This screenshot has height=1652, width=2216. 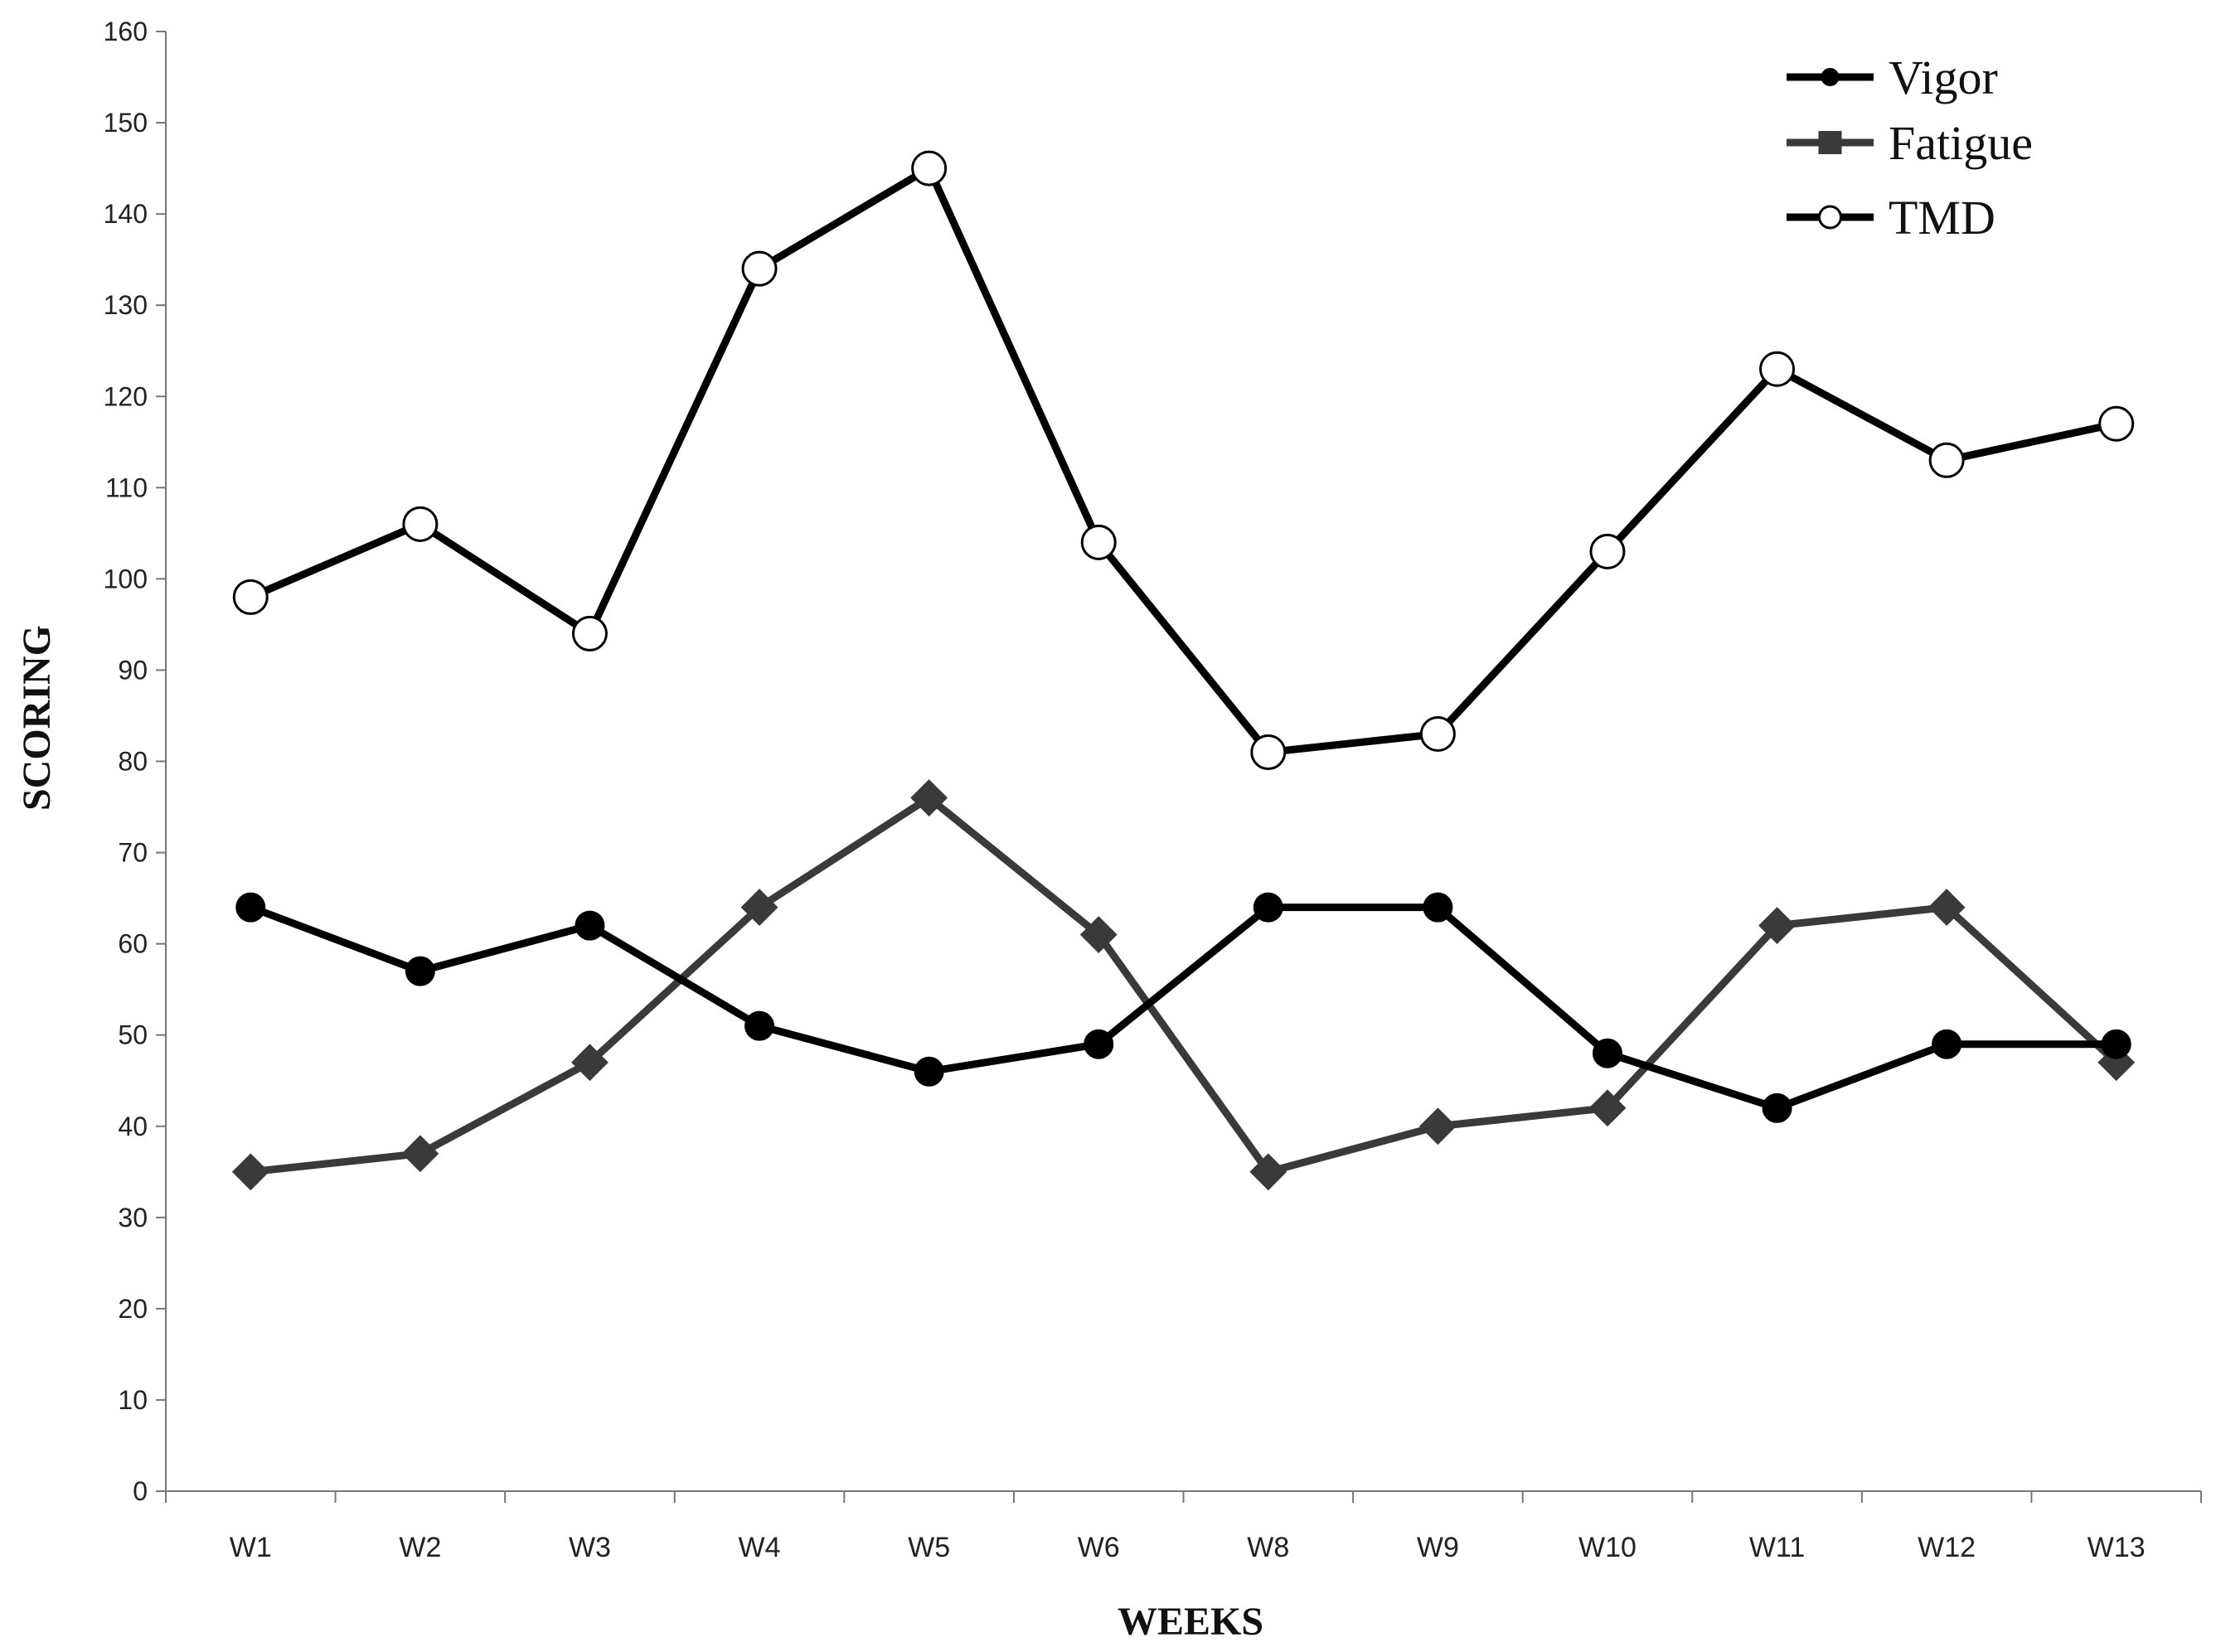 I want to click on series-line-vigor, so click(x=1183, y=1008).